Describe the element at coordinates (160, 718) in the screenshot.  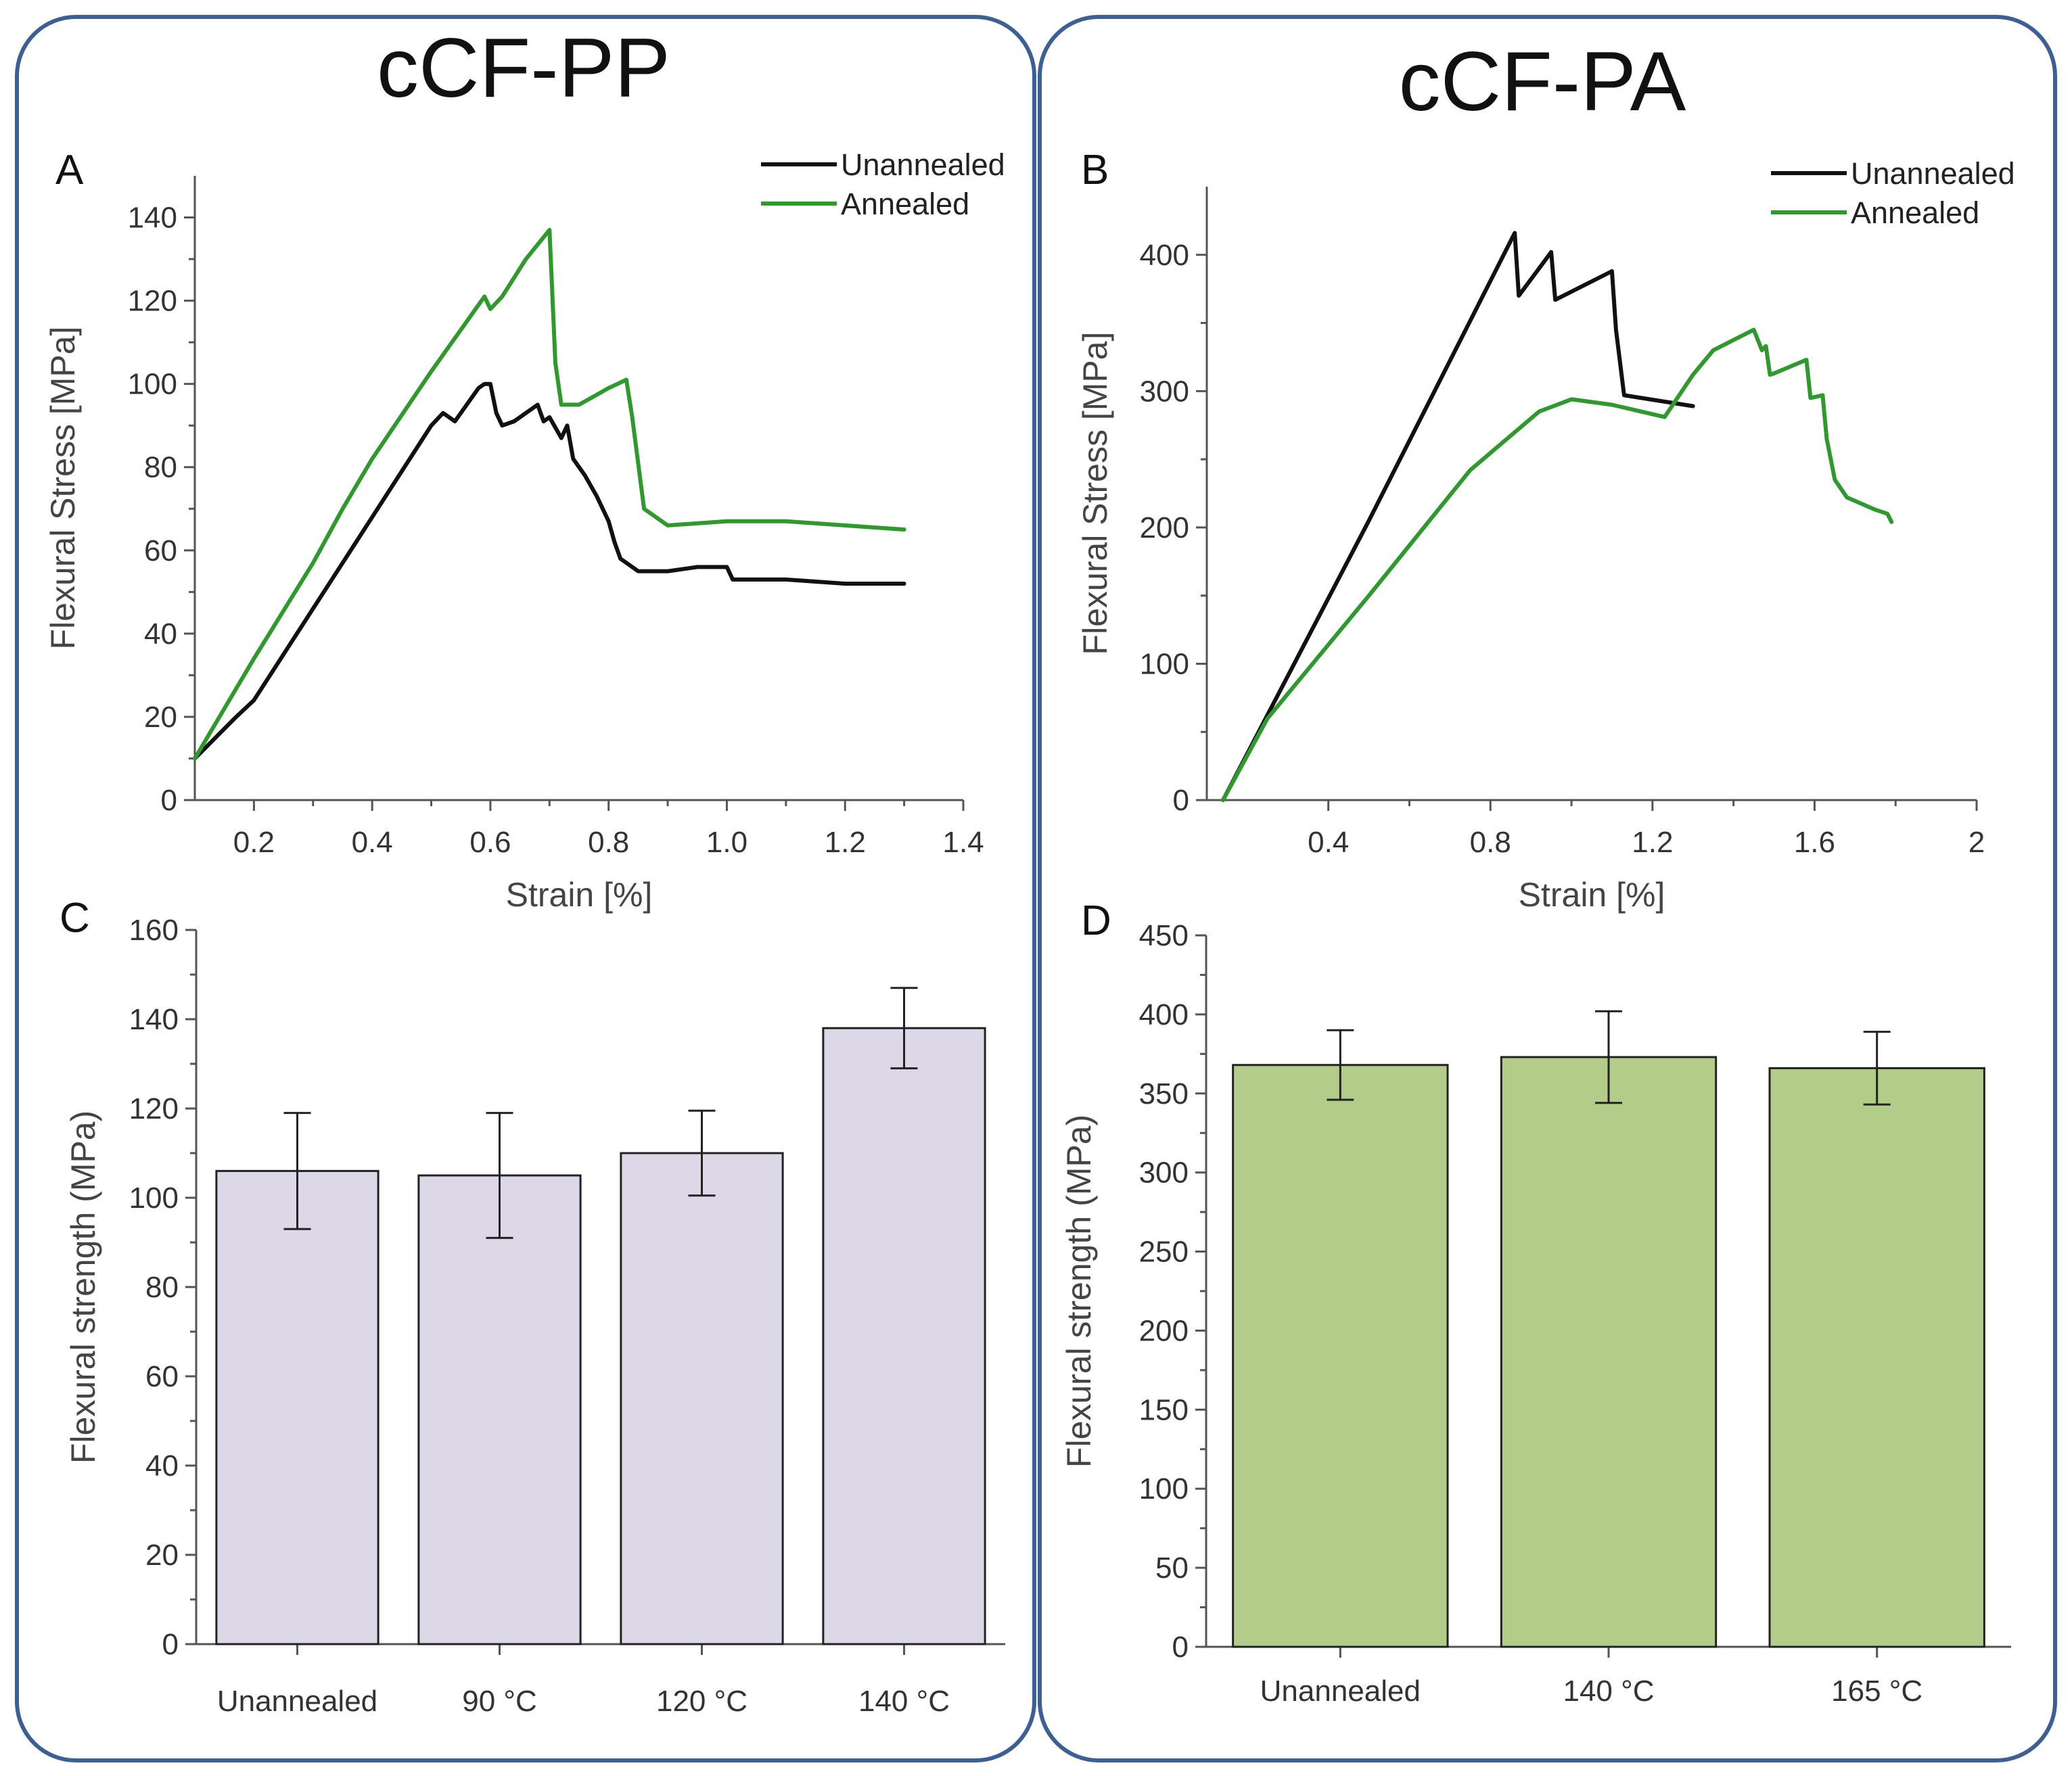
I see `y-tick-label-a: 20` at that location.